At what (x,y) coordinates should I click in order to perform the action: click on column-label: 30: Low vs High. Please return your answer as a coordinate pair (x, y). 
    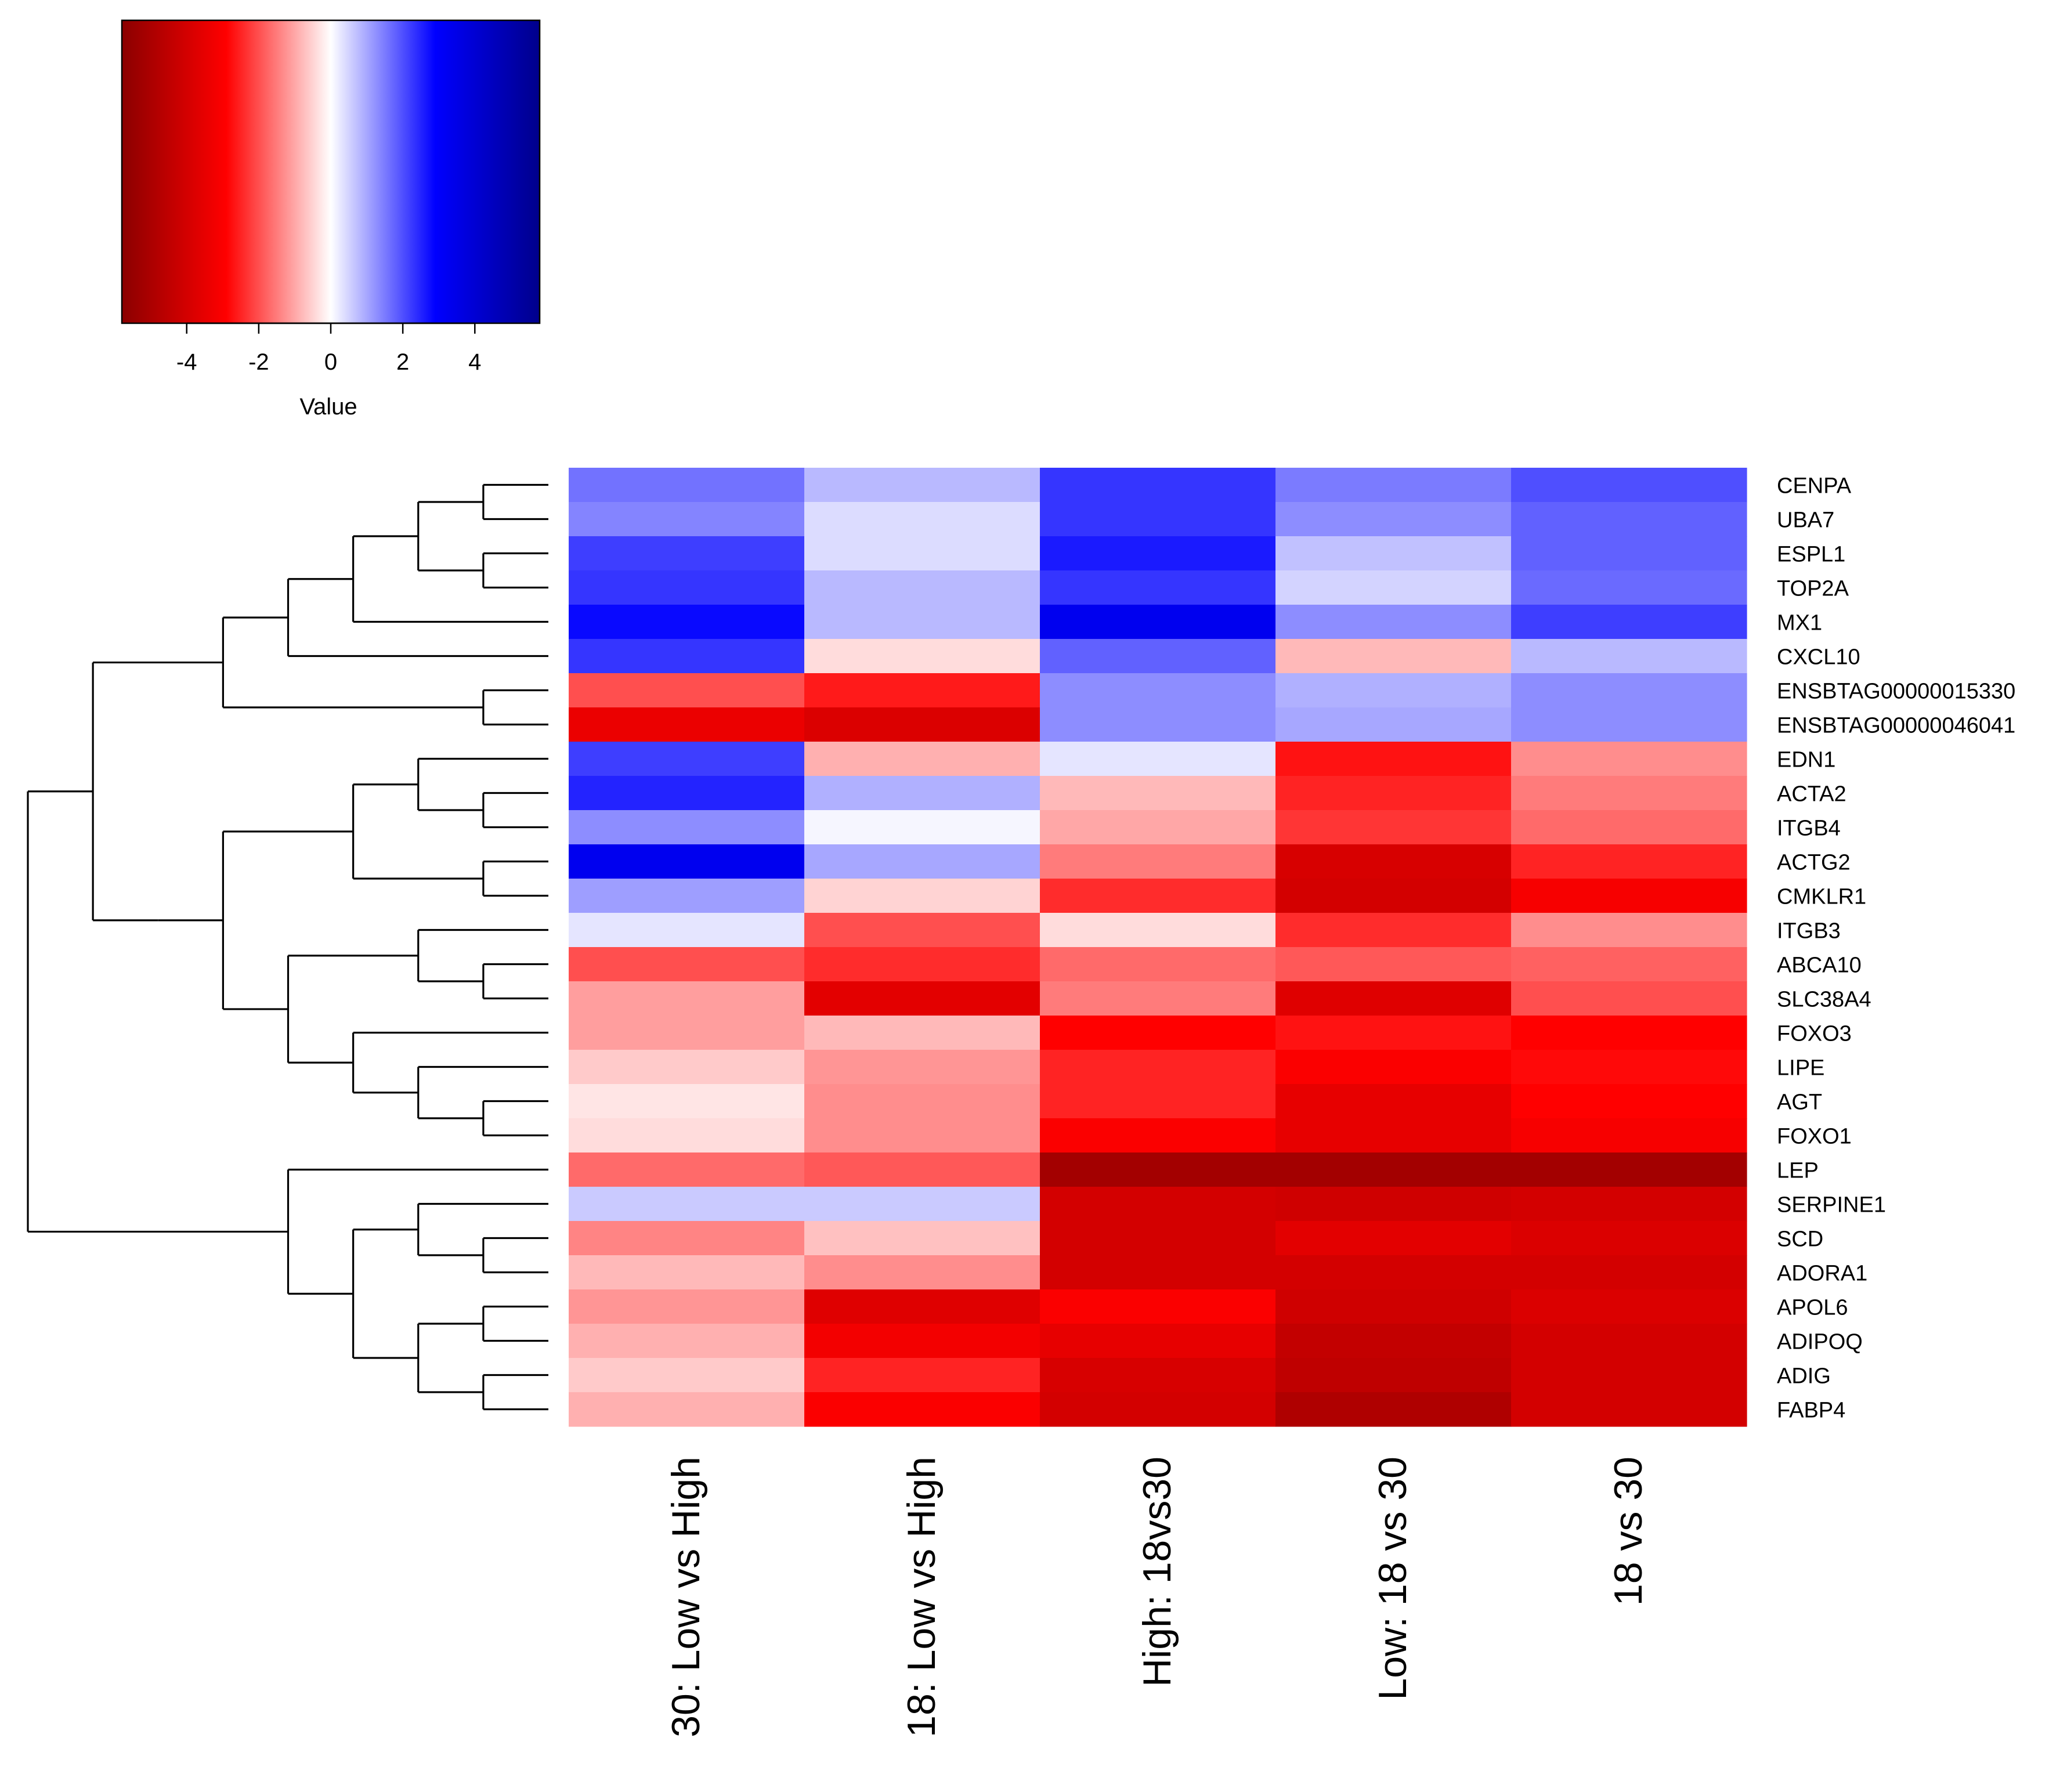
    Looking at the image, I should click on (686, 1597).